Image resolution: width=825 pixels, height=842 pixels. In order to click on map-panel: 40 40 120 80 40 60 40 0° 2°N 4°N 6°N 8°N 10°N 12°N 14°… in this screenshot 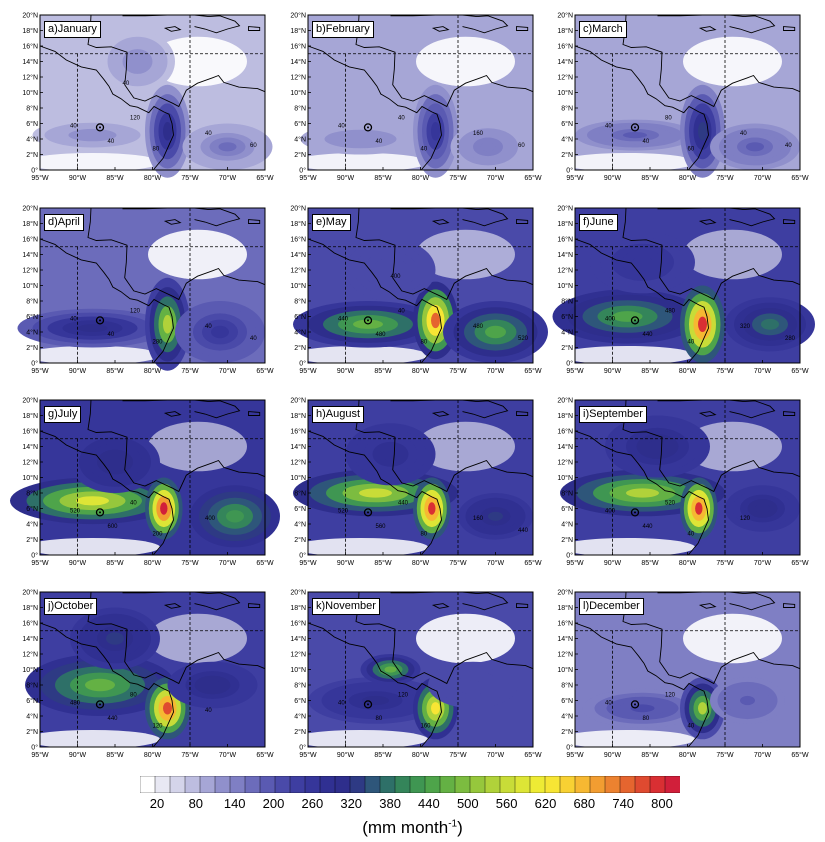, I will do `click(148, 97)`.